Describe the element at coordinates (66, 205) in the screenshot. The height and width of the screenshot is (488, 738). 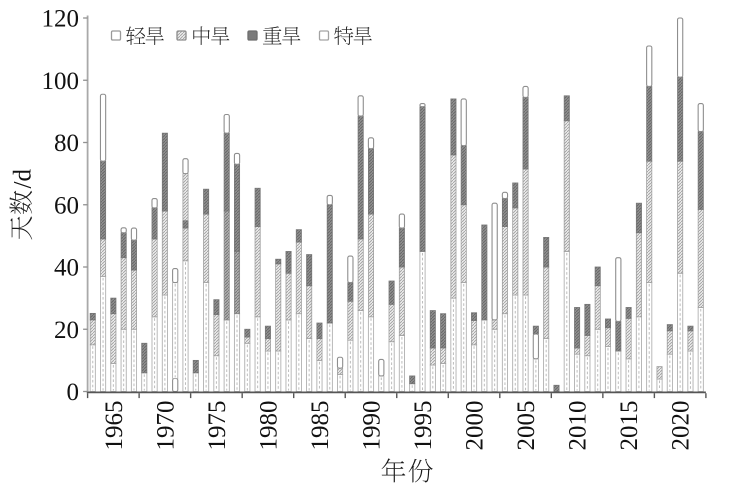
I see `svg-text: 60` at that location.